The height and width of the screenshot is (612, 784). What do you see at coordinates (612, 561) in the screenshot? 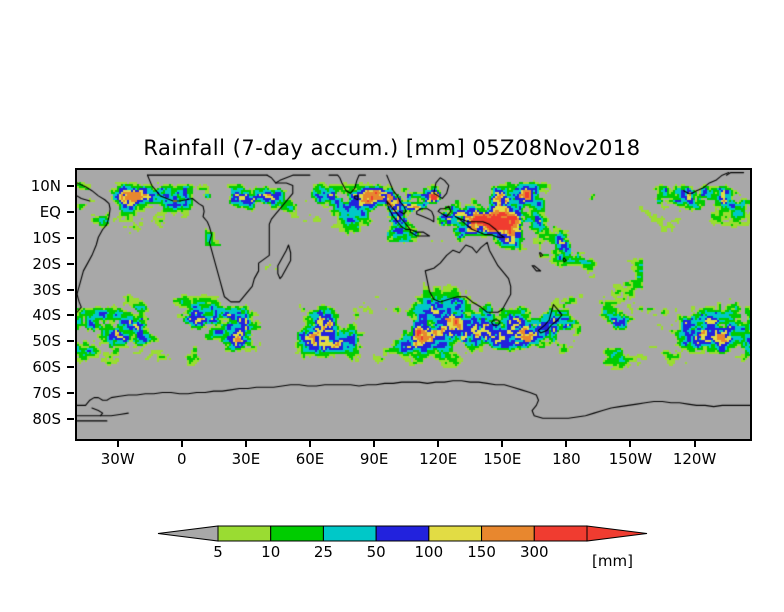
I see `colorbar-units-label: [mm]` at bounding box center [612, 561].